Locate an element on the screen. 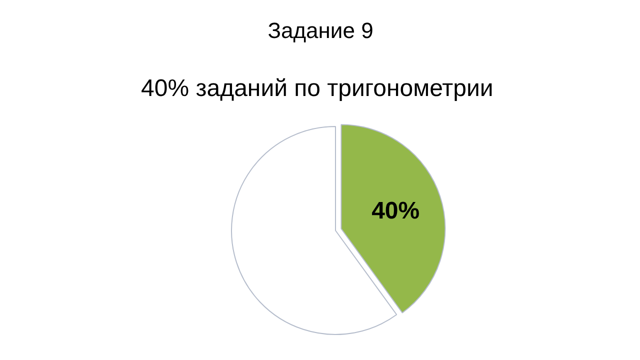 The height and width of the screenshot is (360, 640). chart-title: Задание 9 is located at coordinates (321, 30).